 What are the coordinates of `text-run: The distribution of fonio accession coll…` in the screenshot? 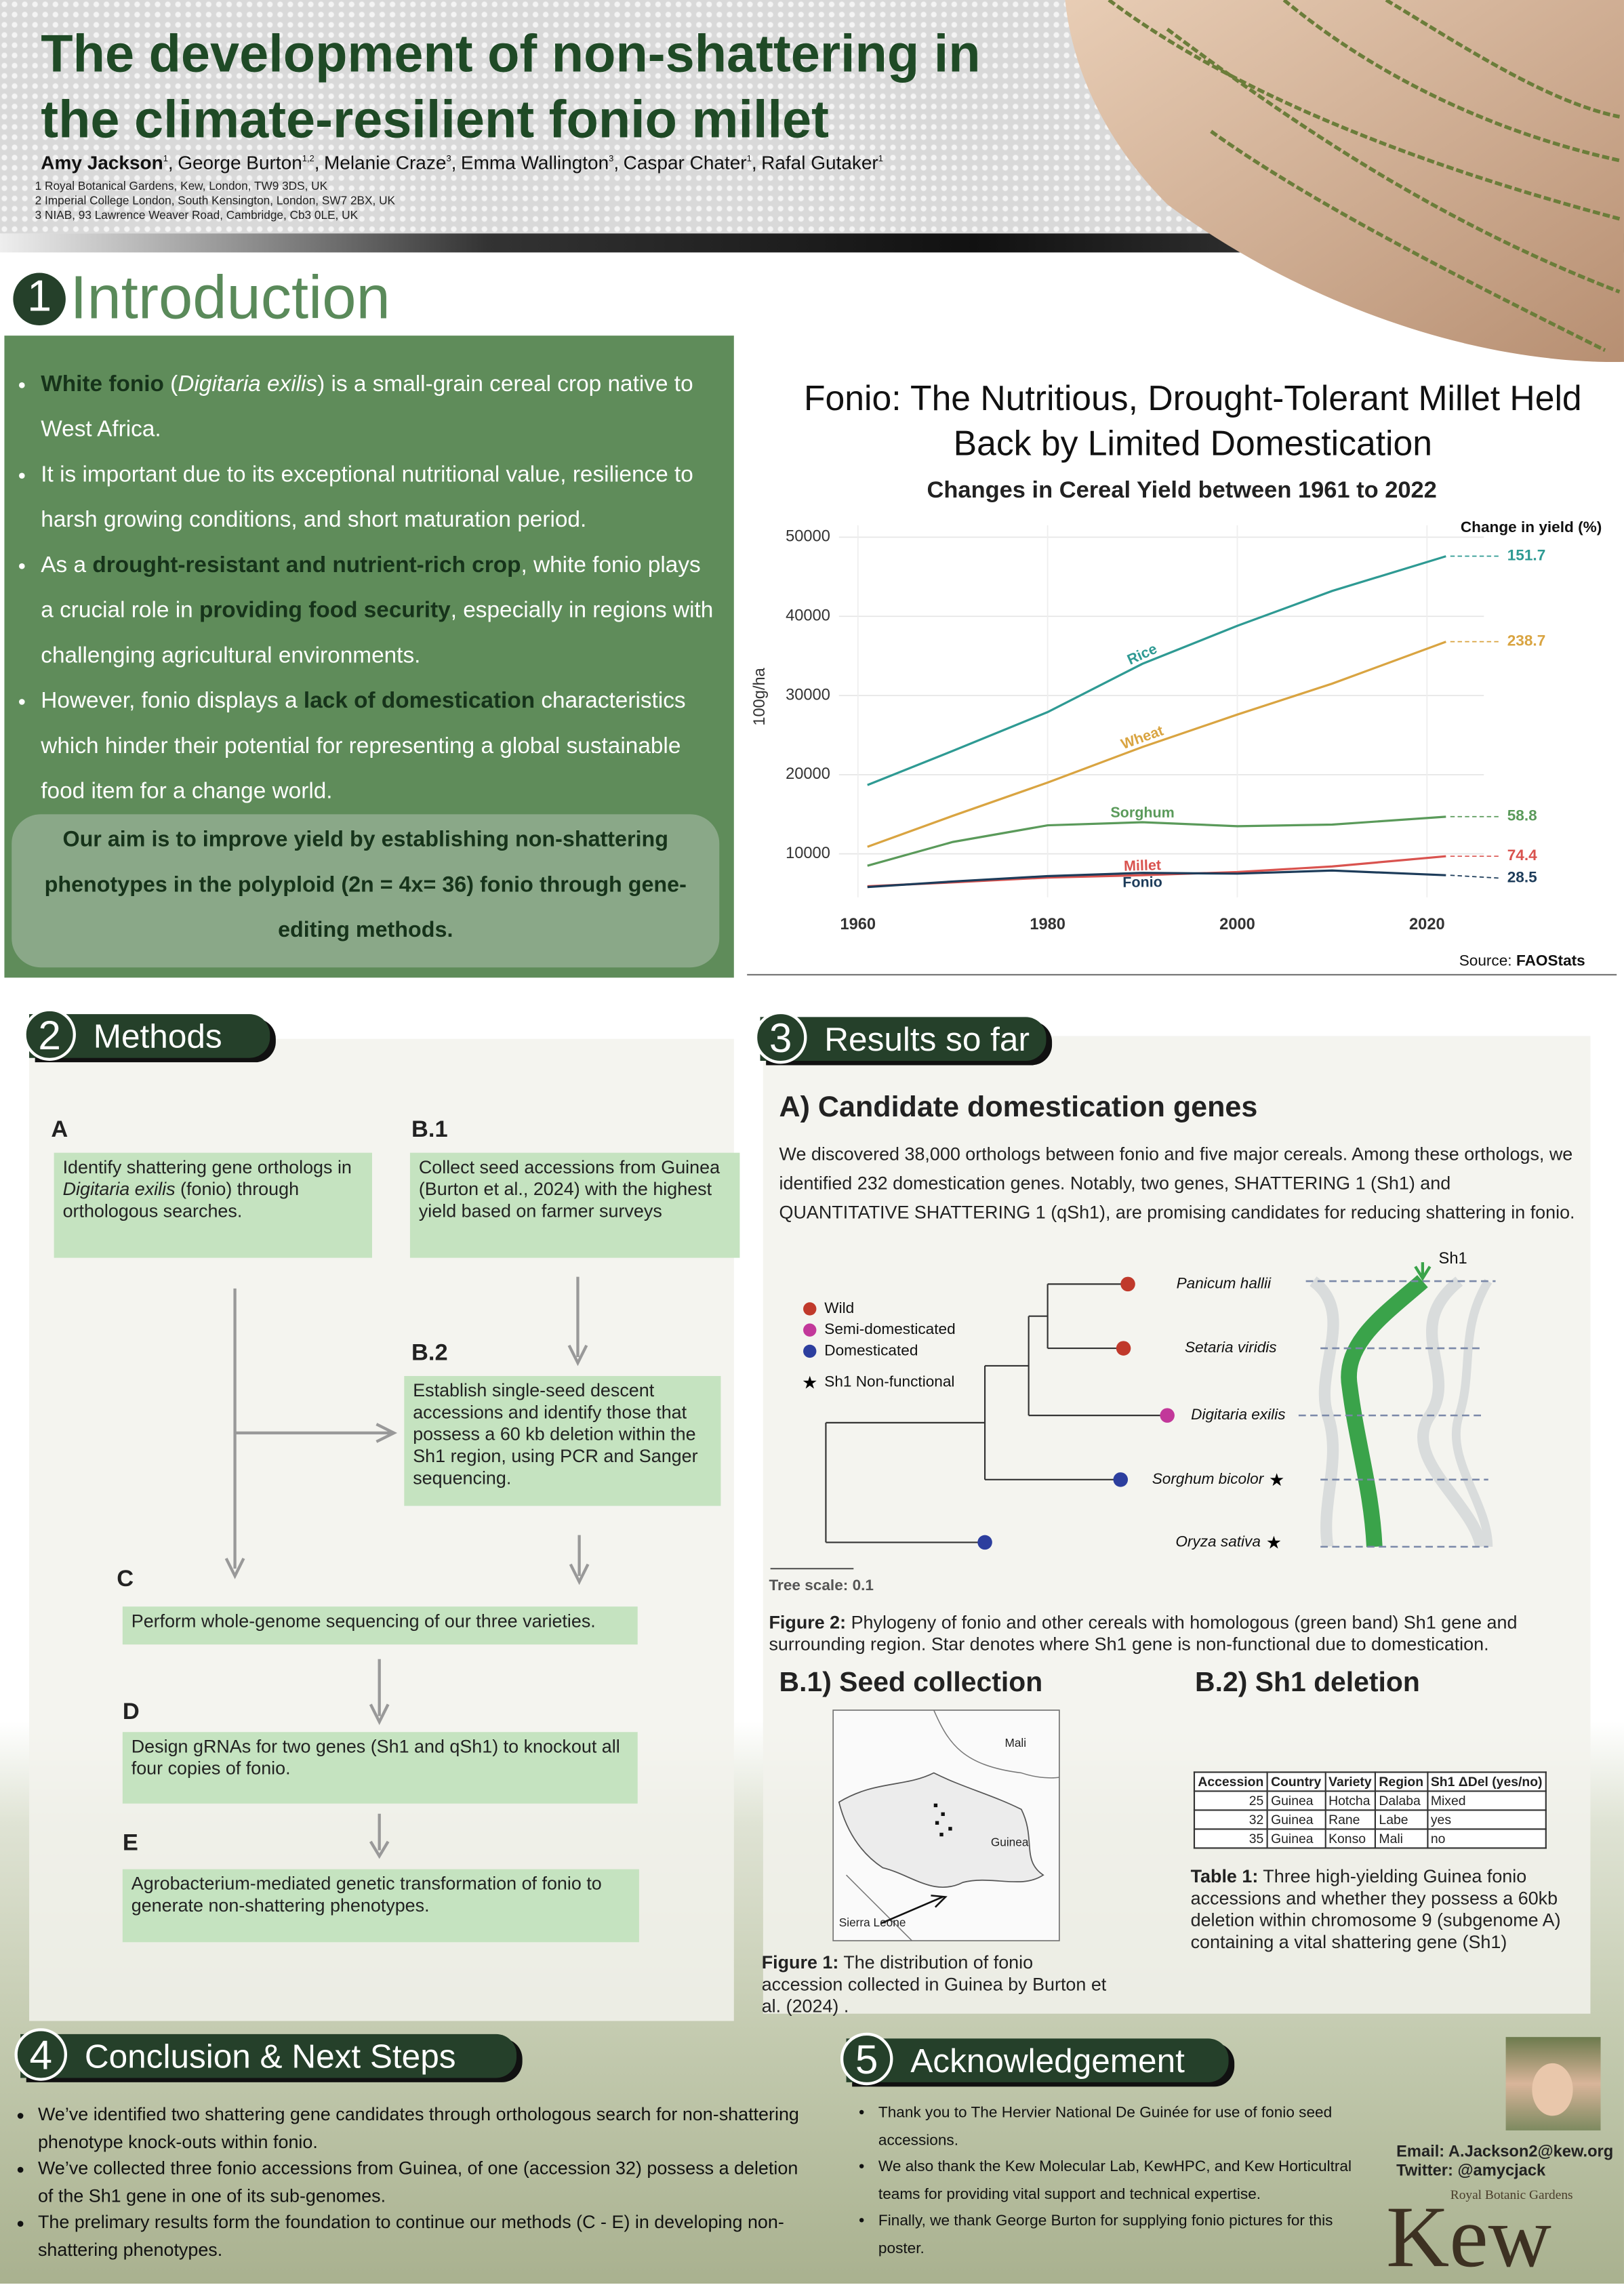 It's located at (934, 1984).